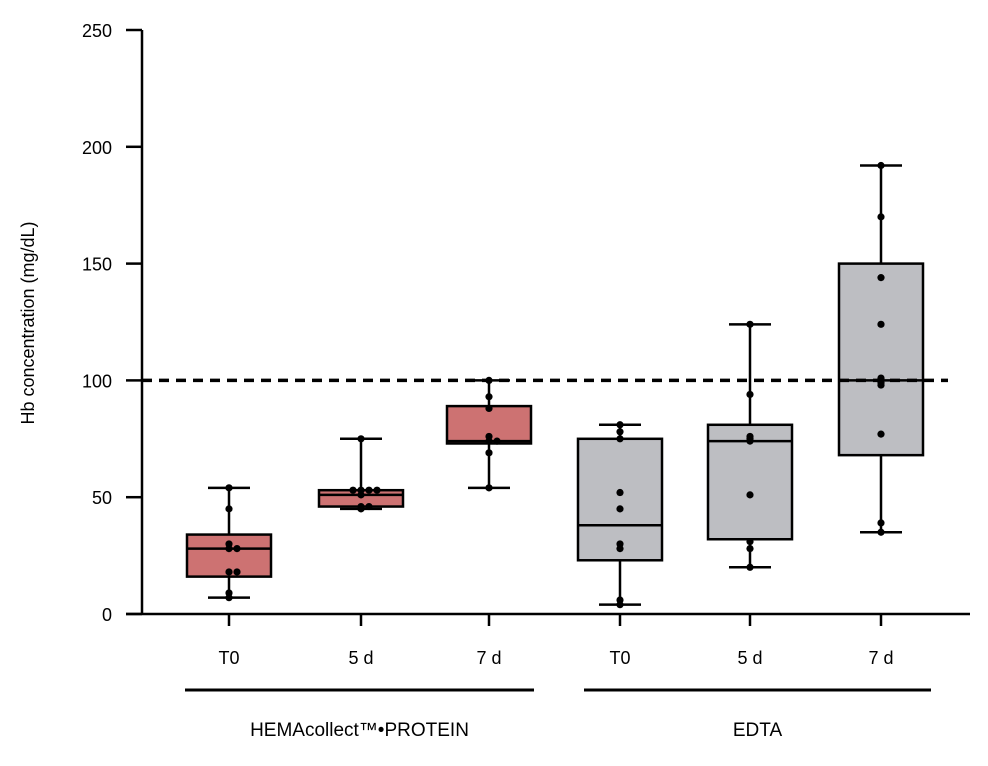 The height and width of the screenshot is (766, 988). I want to click on box-edta-T0, so click(620, 515).